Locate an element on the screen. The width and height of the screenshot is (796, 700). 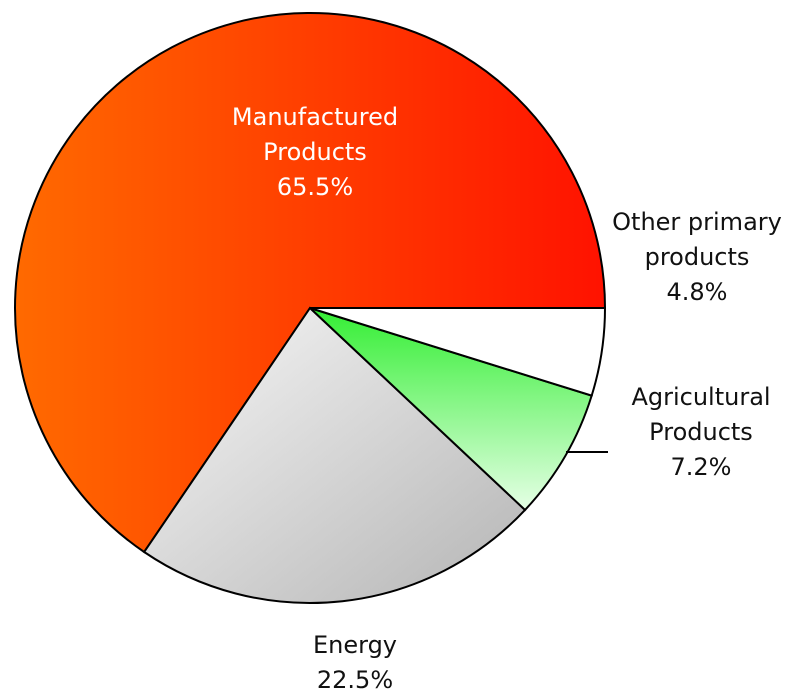
slice-name: Energy is located at coordinates (355, 645).